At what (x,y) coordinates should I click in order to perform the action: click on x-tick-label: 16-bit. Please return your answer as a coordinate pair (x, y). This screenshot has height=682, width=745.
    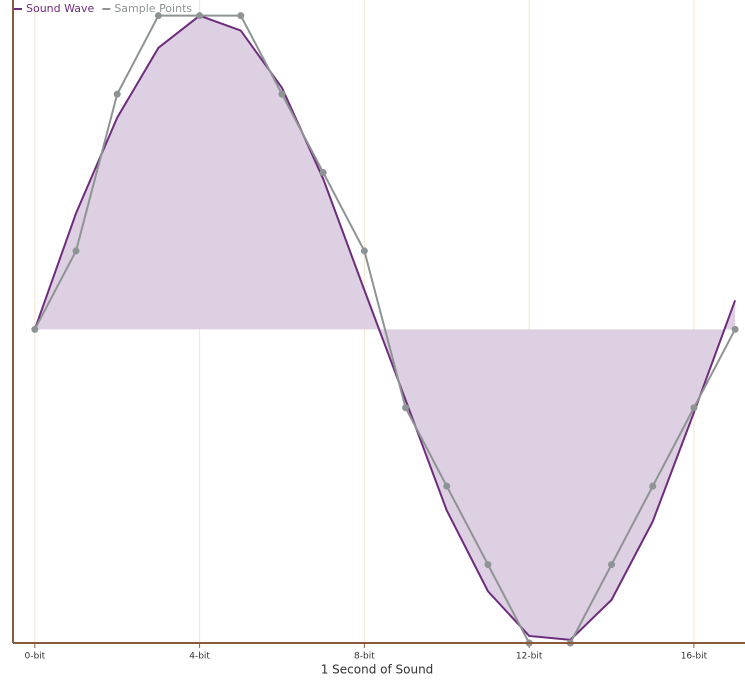
    Looking at the image, I should click on (694, 657).